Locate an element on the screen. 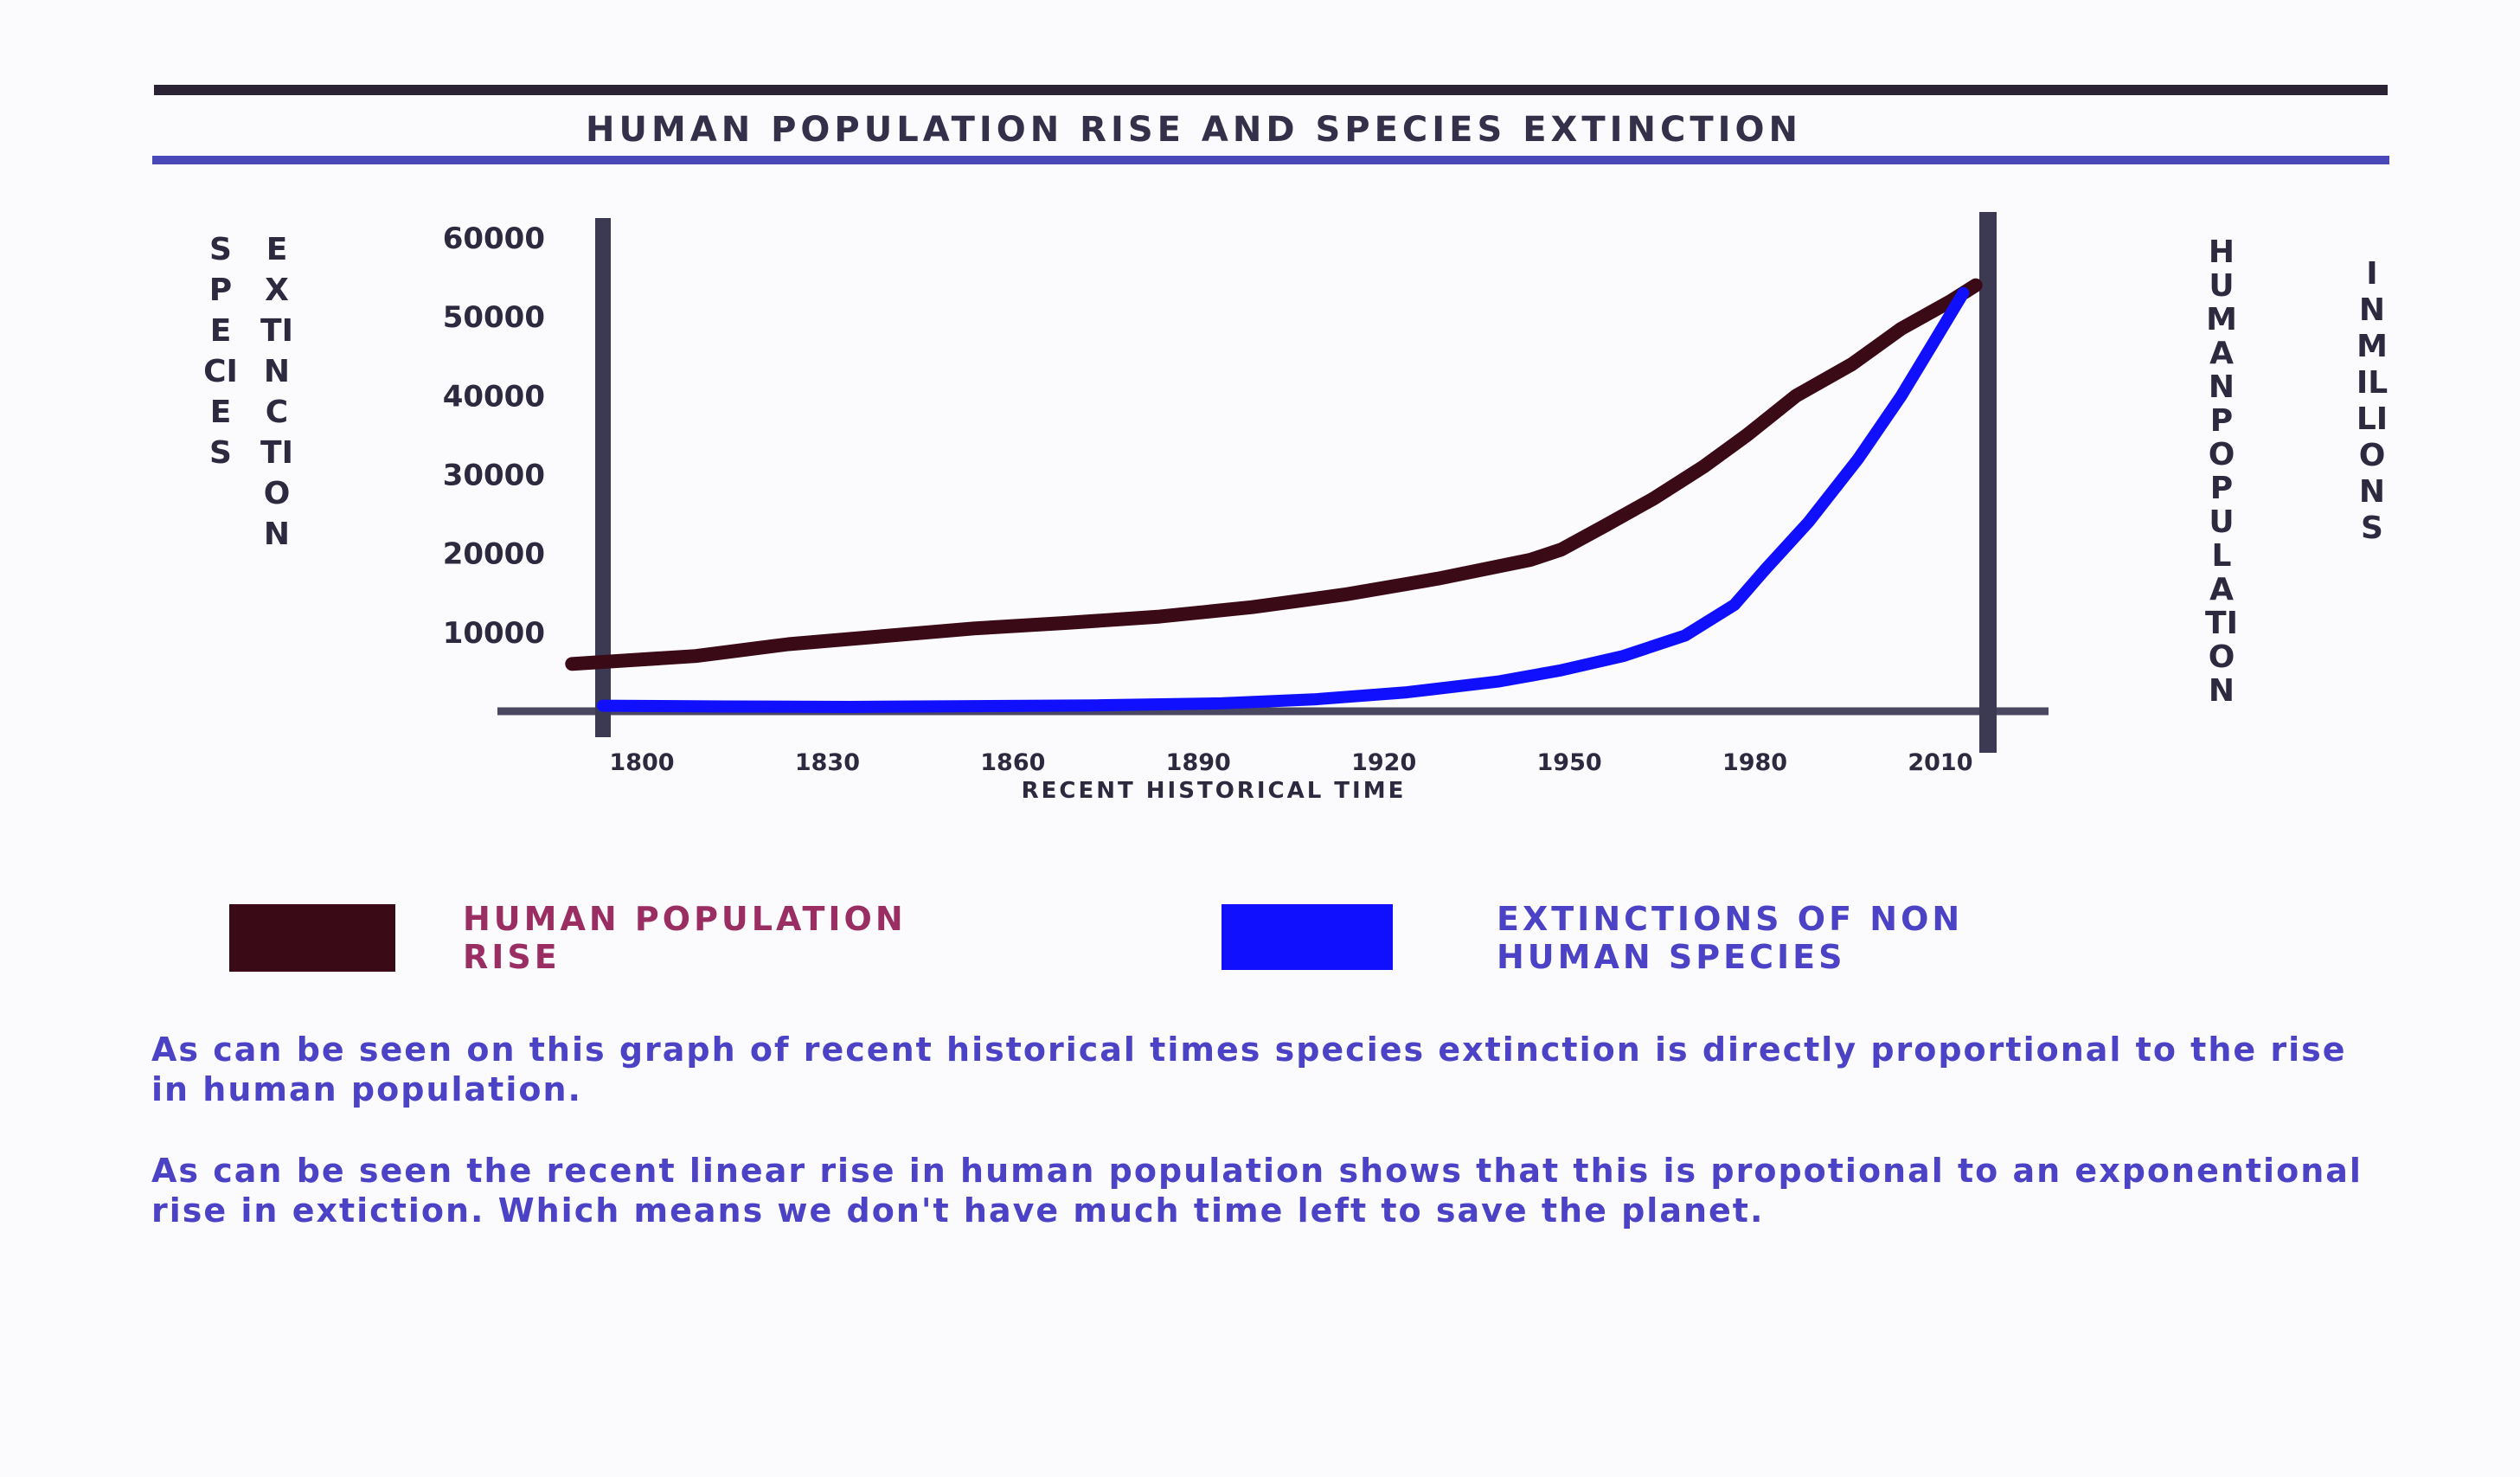  x-tick-label: 1950 is located at coordinates (1569, 762).